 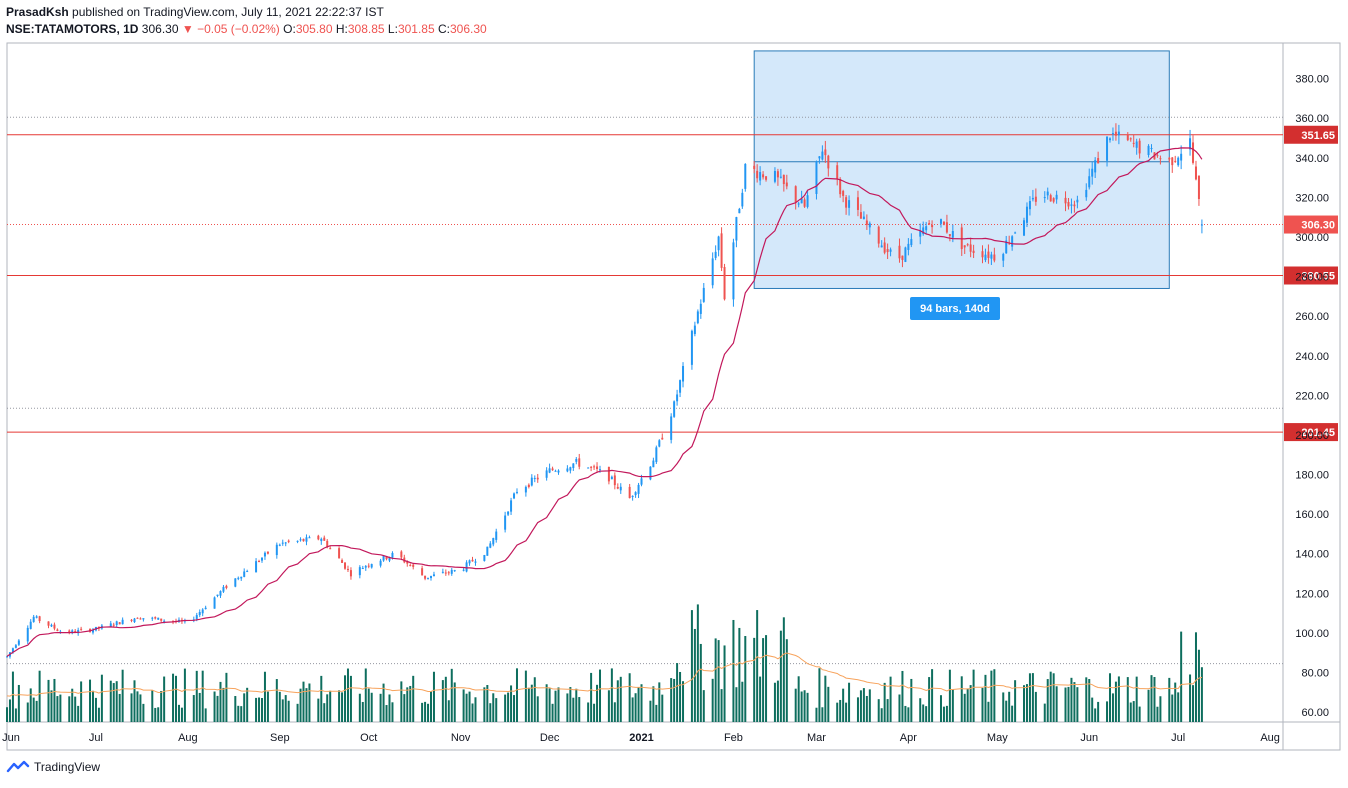 I want to click on x-tick-label: Dec, so click(x=550, y=738).